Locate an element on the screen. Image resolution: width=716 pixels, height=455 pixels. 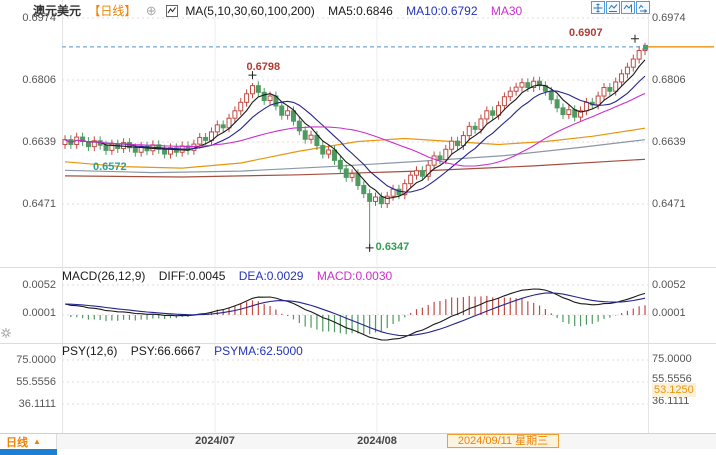
ma10-value: MA10:0.6792 is located at coordinates (442, 11).